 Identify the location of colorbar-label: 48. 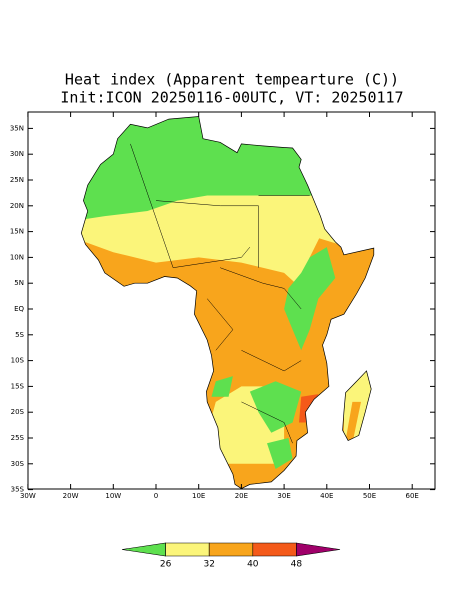
(297, 565).